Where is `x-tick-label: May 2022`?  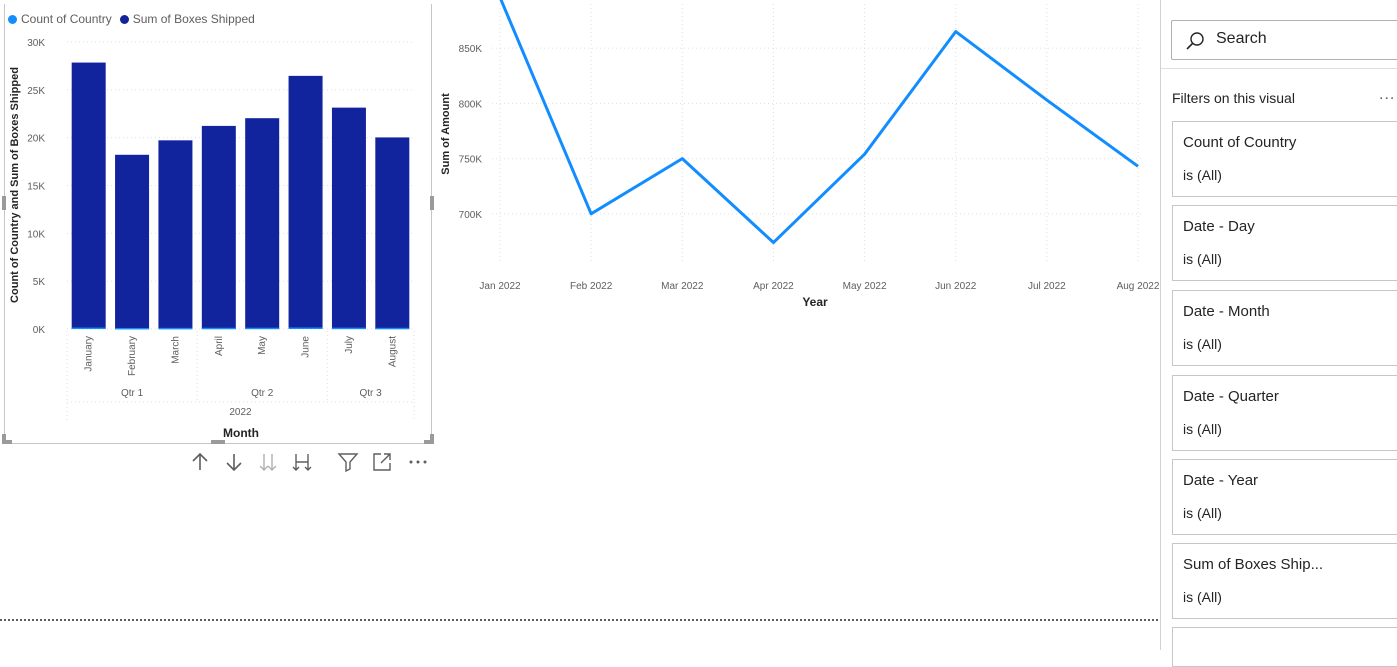 x-tick-label: May 2022 is located at coordinates (865, 286).